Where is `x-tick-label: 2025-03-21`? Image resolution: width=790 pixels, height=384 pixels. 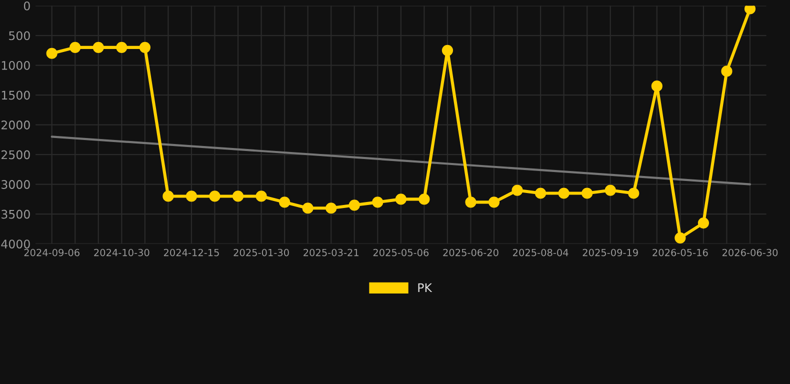 x-tick-label: 2025-03-21 is located at coordinates (331, 252).